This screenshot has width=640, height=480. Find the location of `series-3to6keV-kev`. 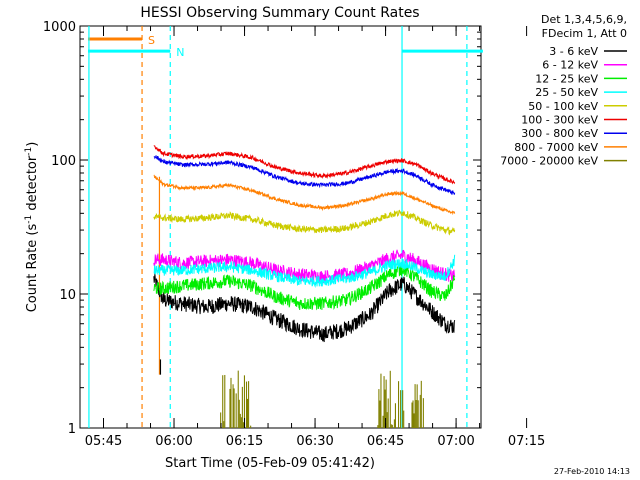

series-3to6keV-kev is located at coordinates (304, 308).